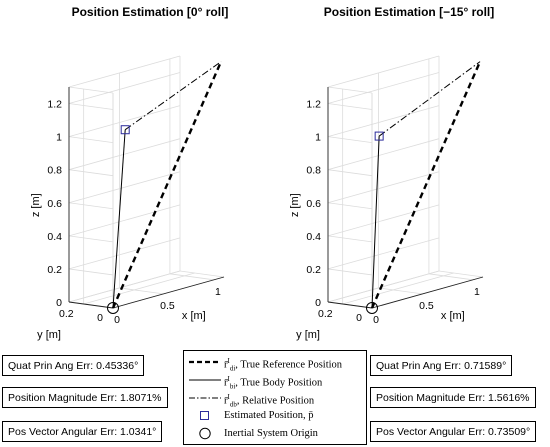  I want to click on legend-label-estimated: Estimated Position, p̄, so click(269, 415).